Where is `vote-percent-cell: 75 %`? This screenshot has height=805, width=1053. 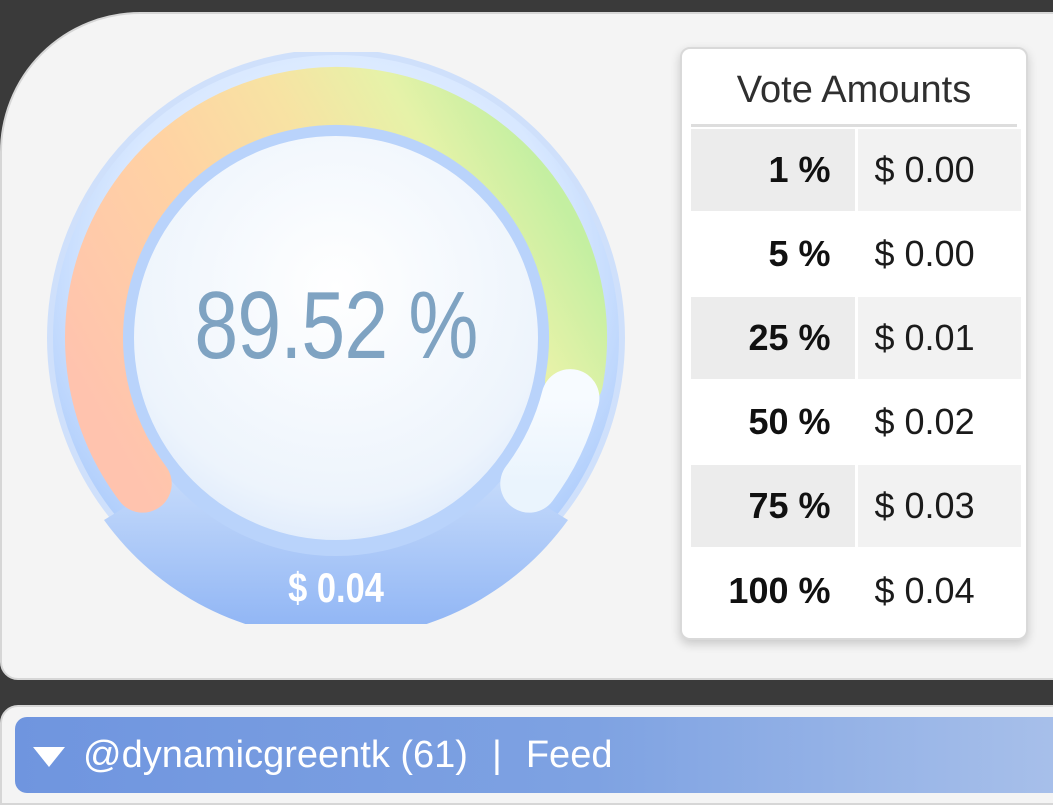
vote-percent-cell: 75 % is located at coordinates (774, 505).